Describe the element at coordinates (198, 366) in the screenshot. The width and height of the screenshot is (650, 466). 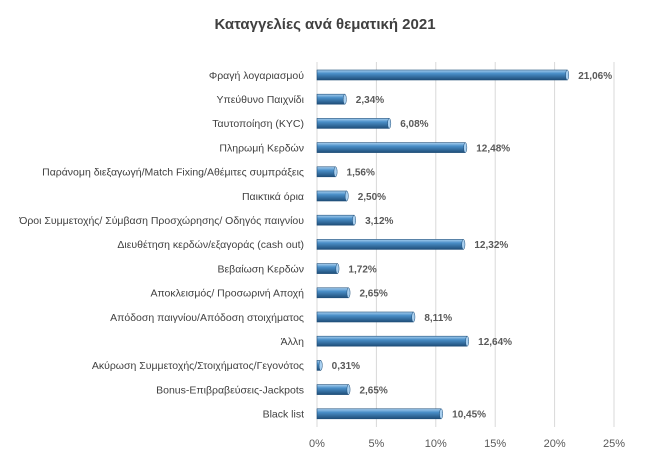
I see `category-label: Ακύρωση Συμμετοχής/Στοιχήματος/Γεγονότος` at that location.